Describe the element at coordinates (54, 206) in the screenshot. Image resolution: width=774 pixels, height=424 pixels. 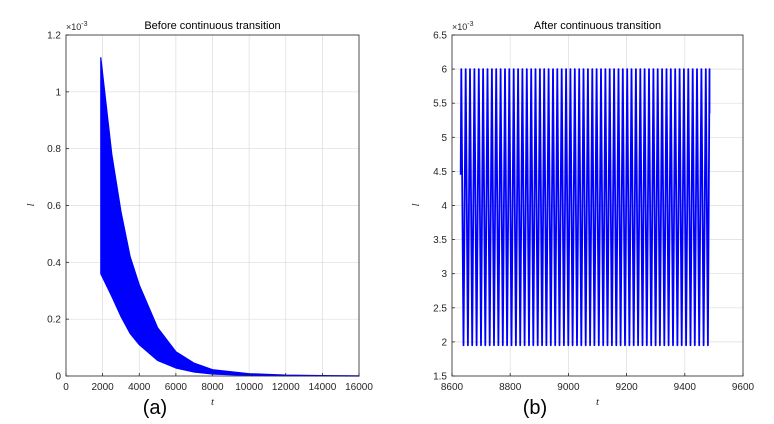
I see `chart-a-ytick-label: 0.6` at that location.